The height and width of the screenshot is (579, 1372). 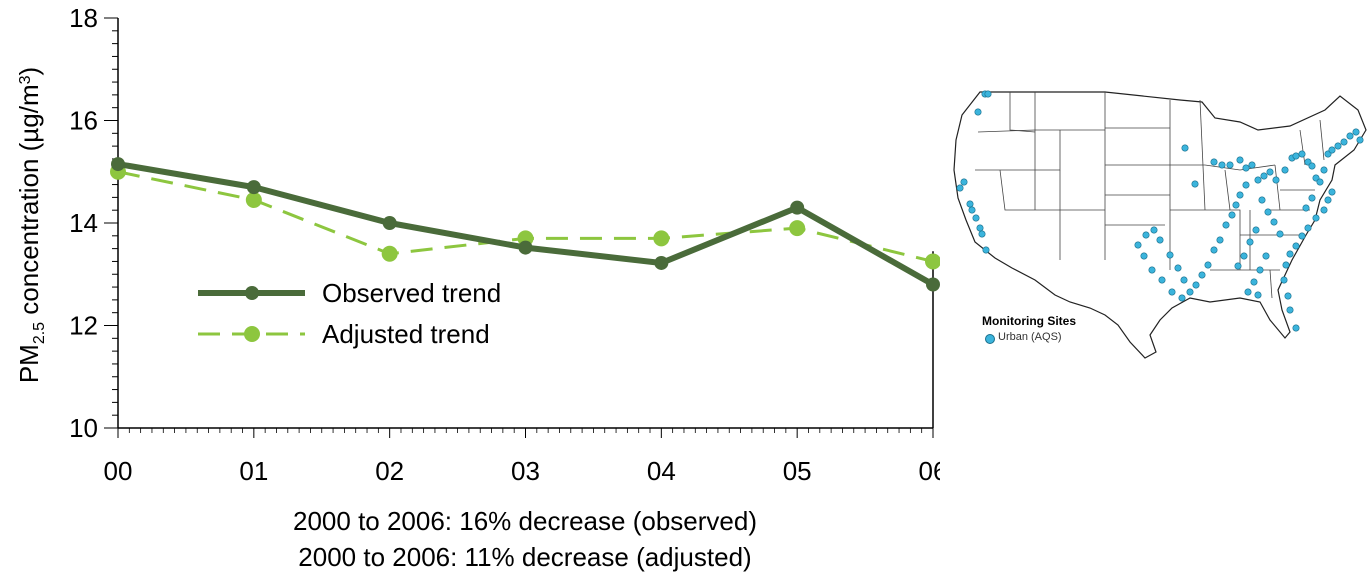 What do you see at coordinates (83, 326) in the screenshot?
I see `y-tick-label: 12` at bounding box center [83, 326].